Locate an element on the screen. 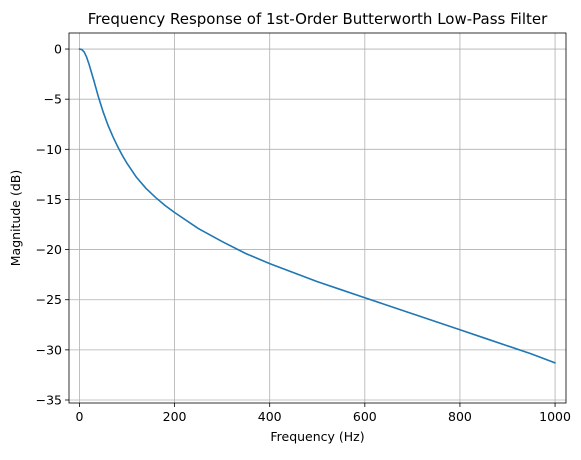  x-tick-label: 800 is located at coordinates (460, 416).